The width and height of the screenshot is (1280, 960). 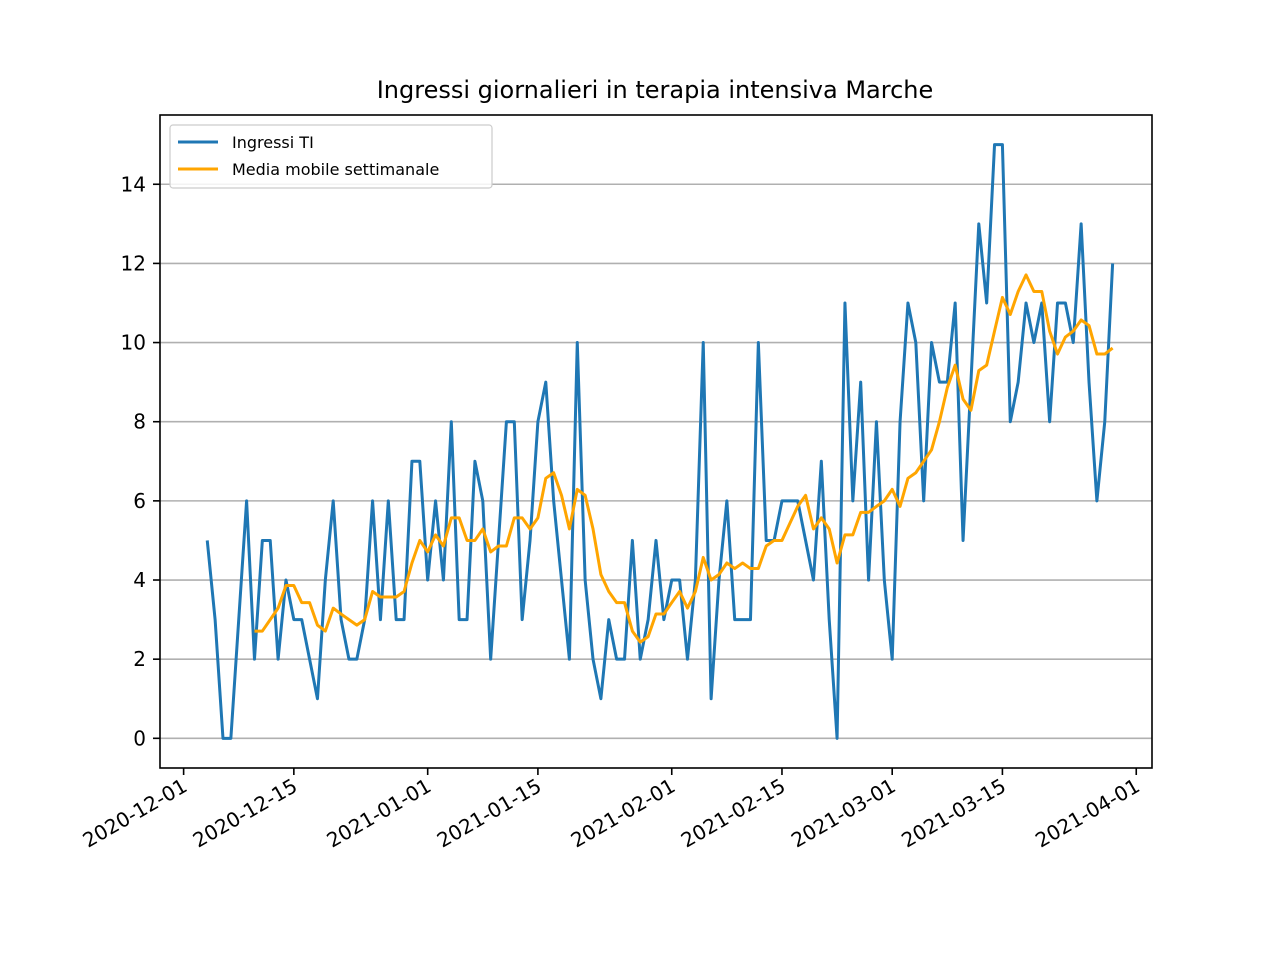 What do you see at coordinates (139, 659) in the screenshot?
I see `y-tick-label: 2` at bounding box center [139, 659].